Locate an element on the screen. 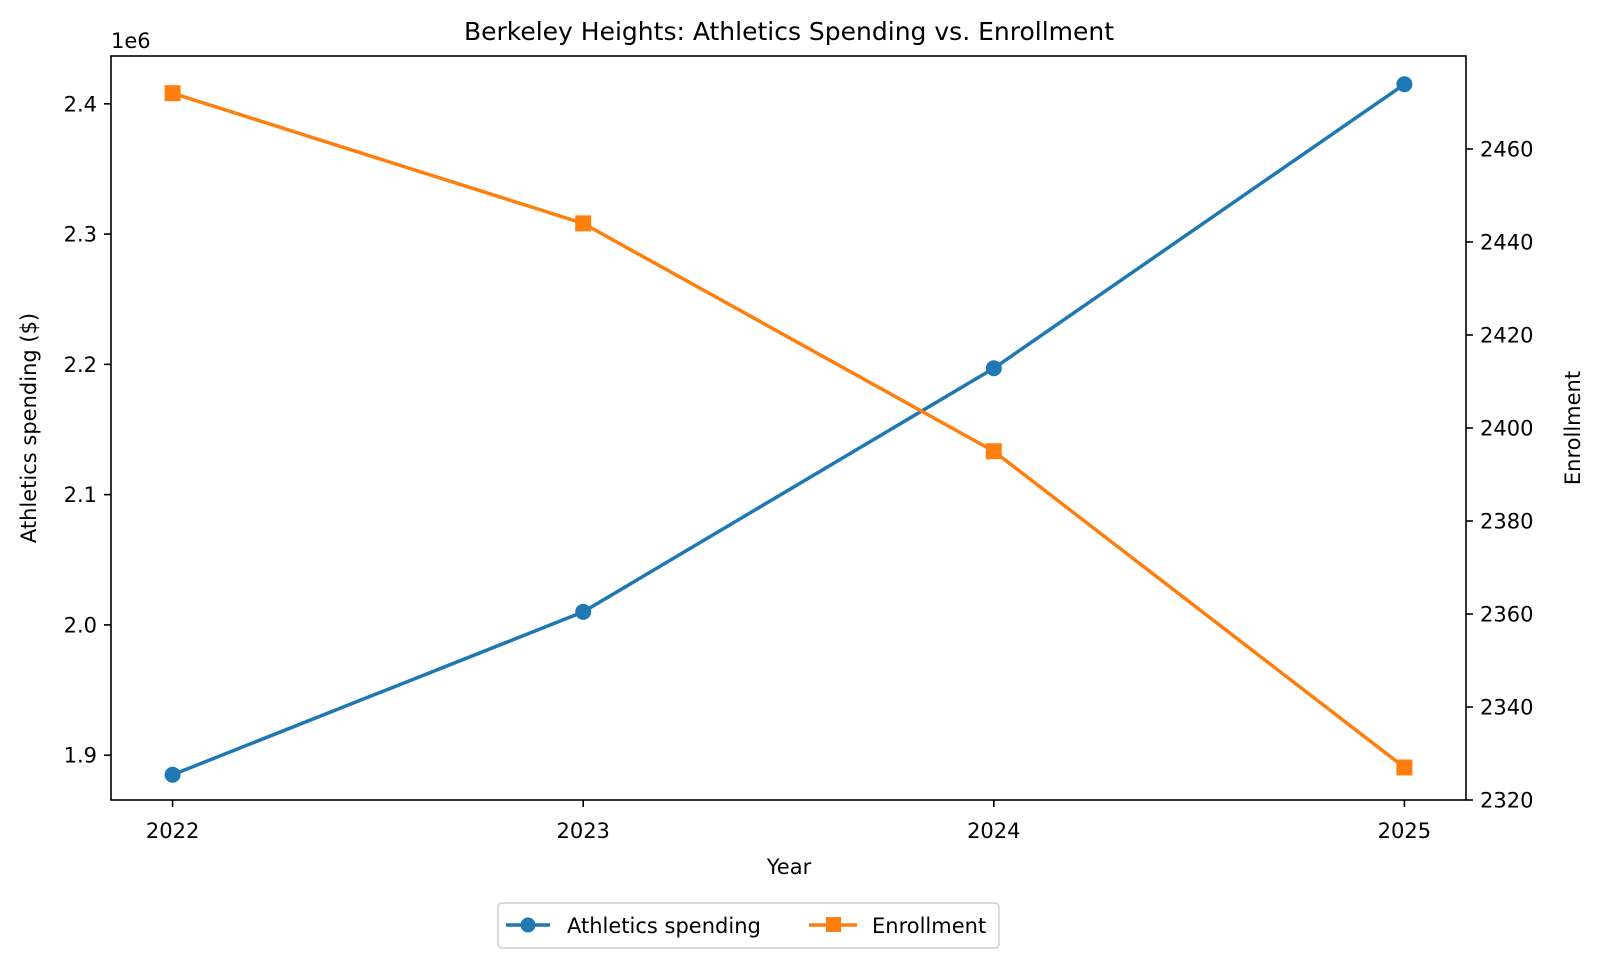 The image size is (1600, 966). y-tick-label: 1.9 is located at coordinates (80, 756).